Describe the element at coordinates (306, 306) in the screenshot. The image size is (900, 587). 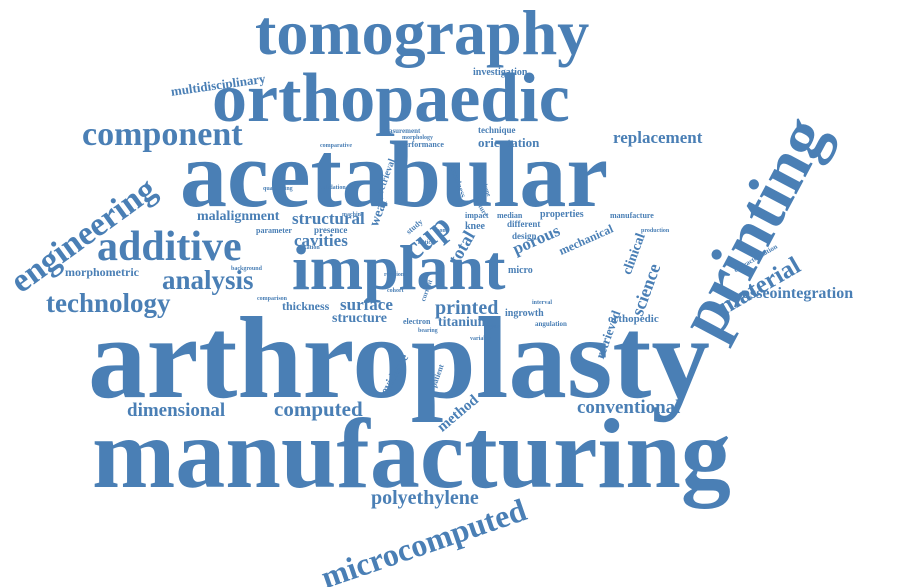
I see `word-thickness: thickness` at that location.